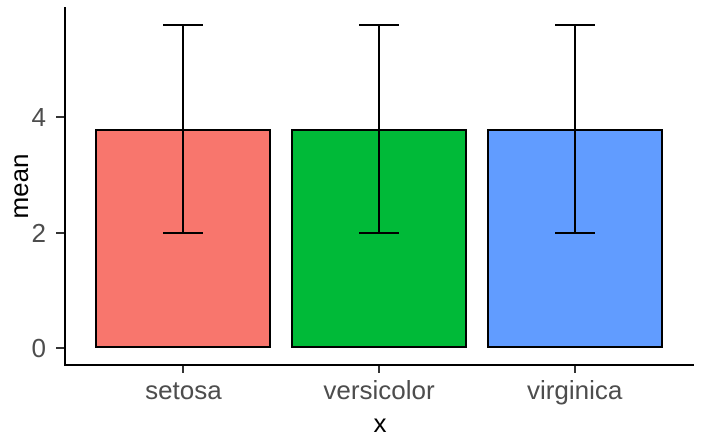  What do you see at coordinates (38, 347) in the screenshot?
I see `y-axis-tick-label: 0` at bounding box center [38, 347].